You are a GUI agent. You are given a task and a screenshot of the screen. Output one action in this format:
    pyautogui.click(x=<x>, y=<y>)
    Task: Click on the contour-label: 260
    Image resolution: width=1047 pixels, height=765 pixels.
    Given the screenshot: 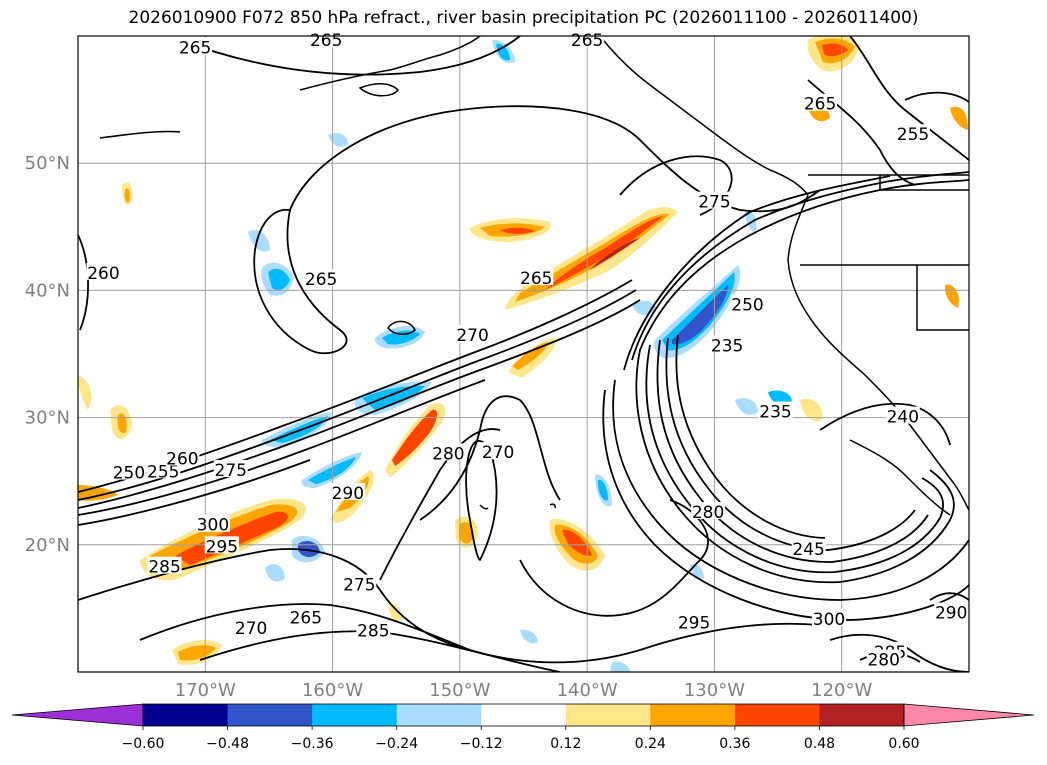 What is the action you would take?
    pyautogui.click(x=103, y=274)
    